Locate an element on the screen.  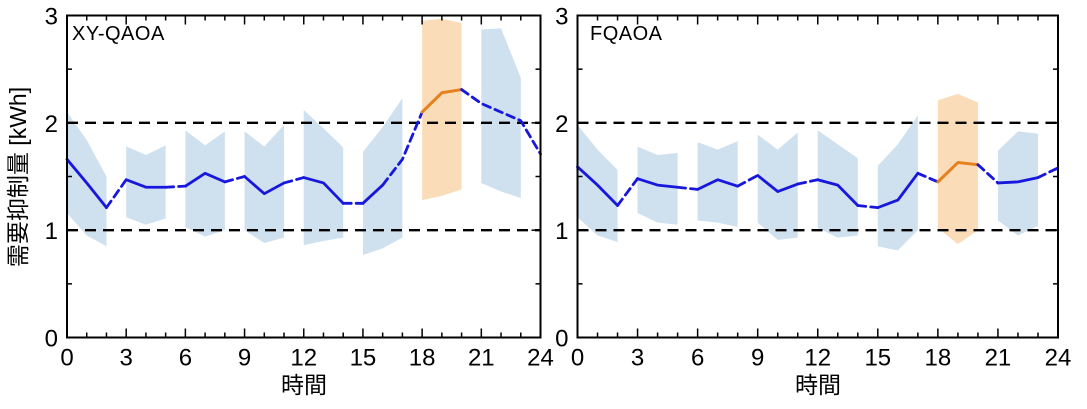
x-axis-label-left: 時間 is located at coordinates (304, 385).